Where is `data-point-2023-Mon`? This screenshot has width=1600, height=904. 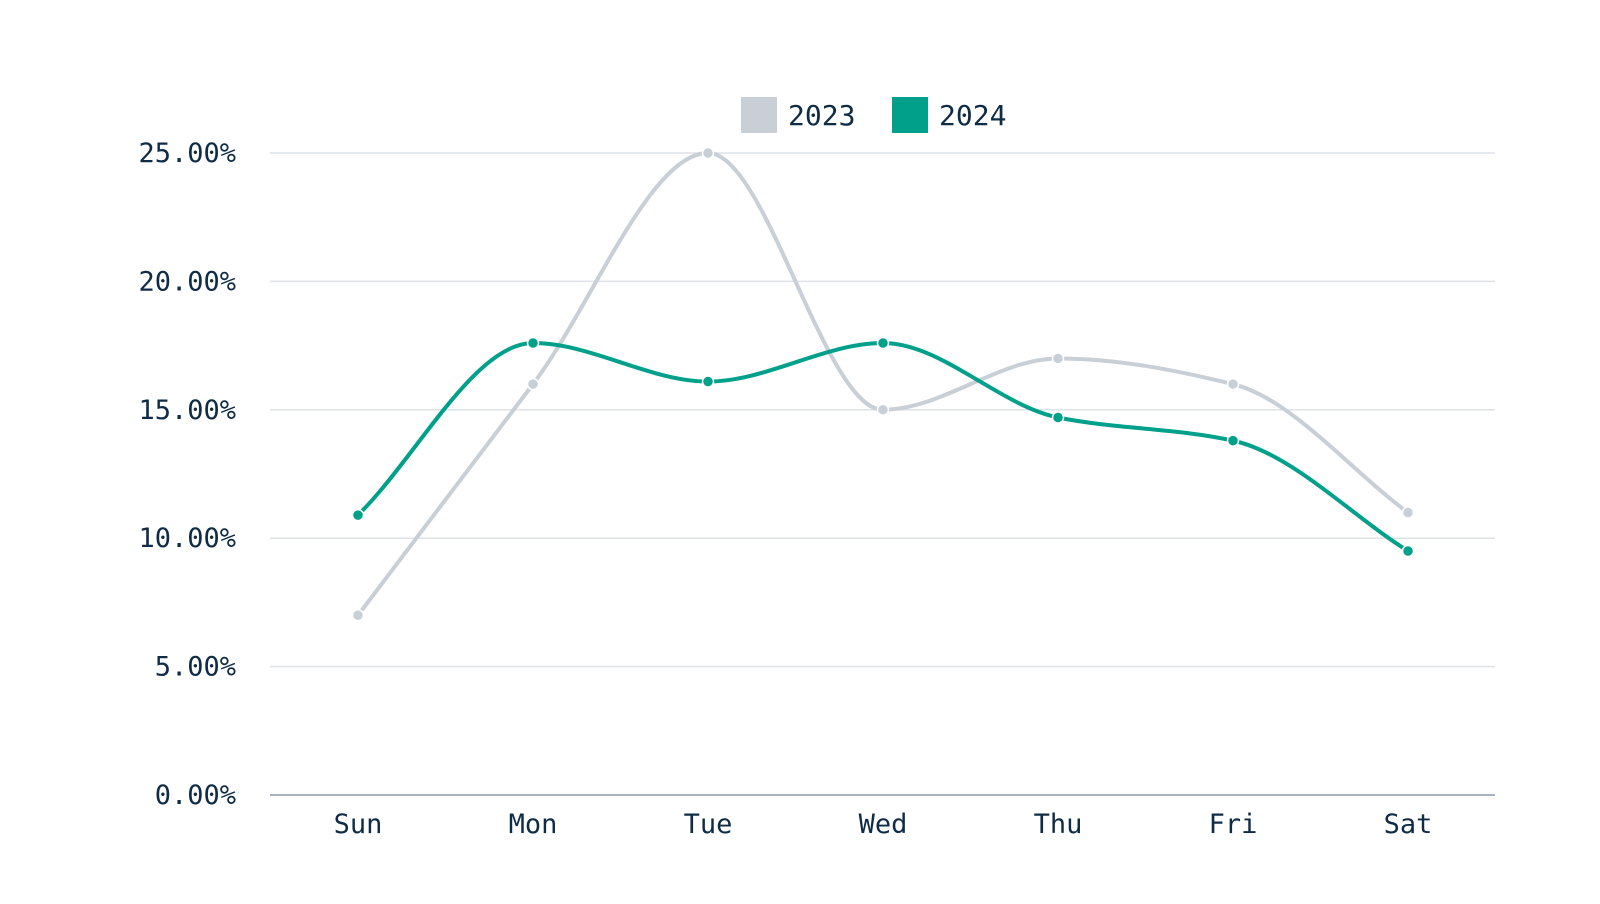 data-point-2023-Mon is located at coordinates (533, 384).